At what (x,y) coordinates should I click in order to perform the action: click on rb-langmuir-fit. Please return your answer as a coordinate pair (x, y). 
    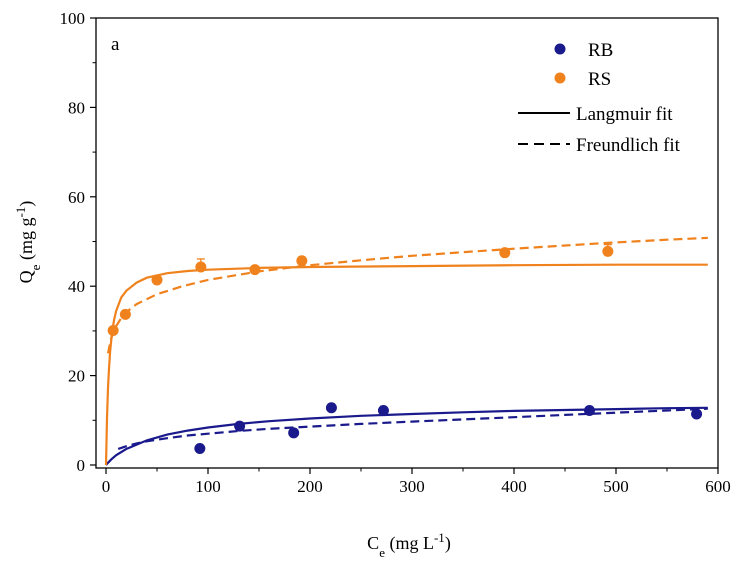
    Looking at the image, I should click on (406, 436).